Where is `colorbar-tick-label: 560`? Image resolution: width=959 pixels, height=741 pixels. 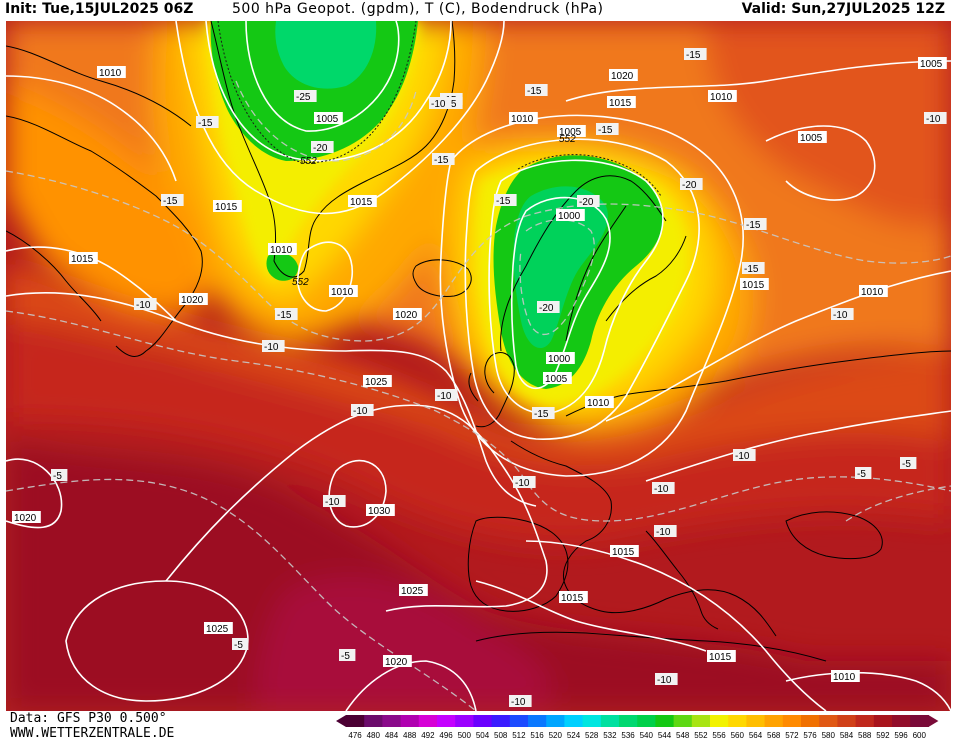 colorbar-tick-label: 560 is located at coordinates (738, 735).